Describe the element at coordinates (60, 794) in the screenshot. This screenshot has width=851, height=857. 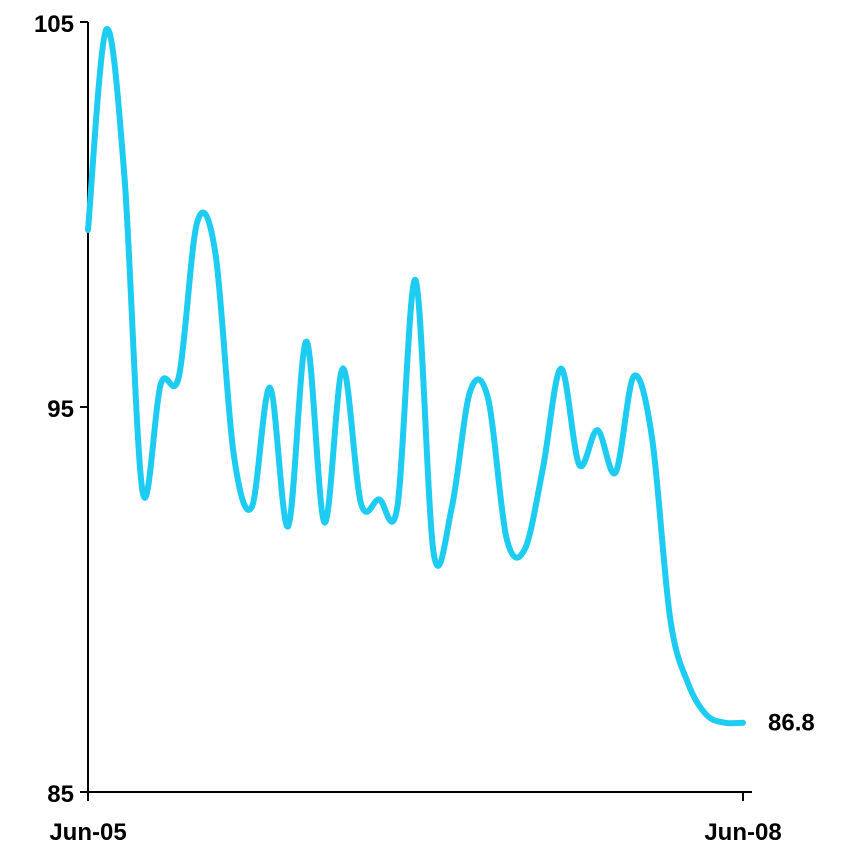
I see `y-tick-label-85: 85` at that location.